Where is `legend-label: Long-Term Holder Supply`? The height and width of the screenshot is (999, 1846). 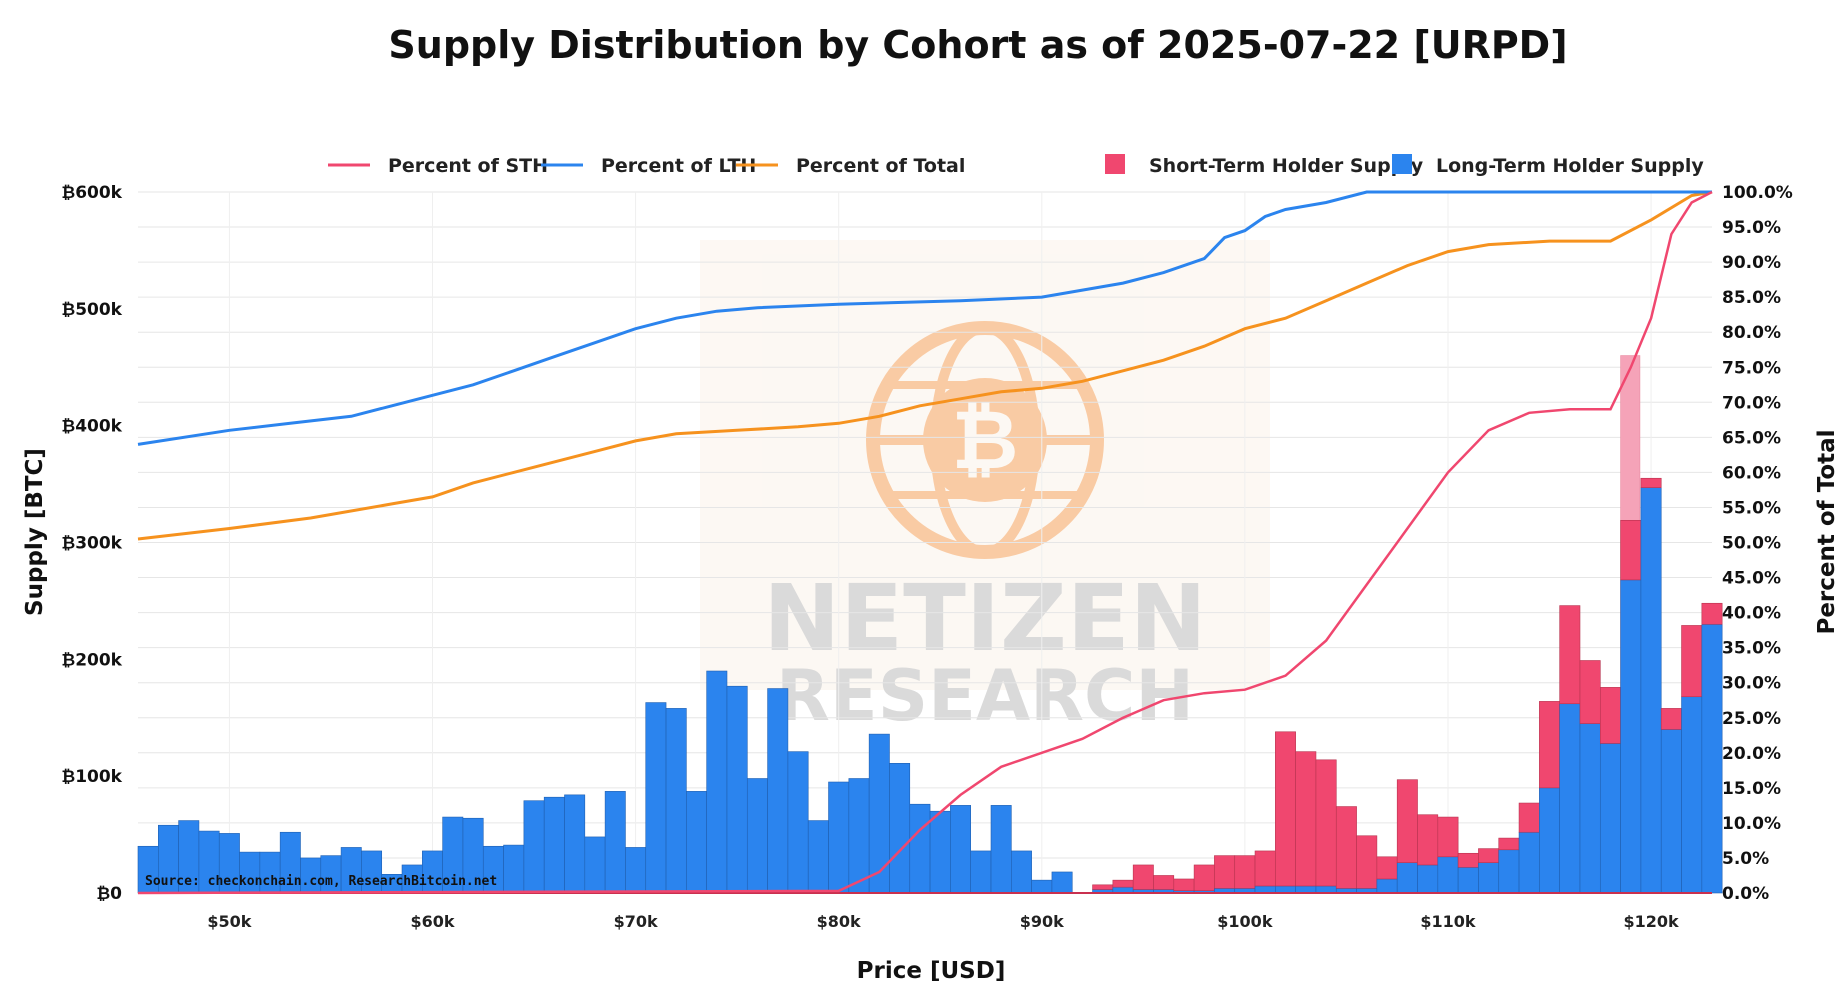 legend-label: Long-Term Holder Supply is located at coordinates (1570, 166).